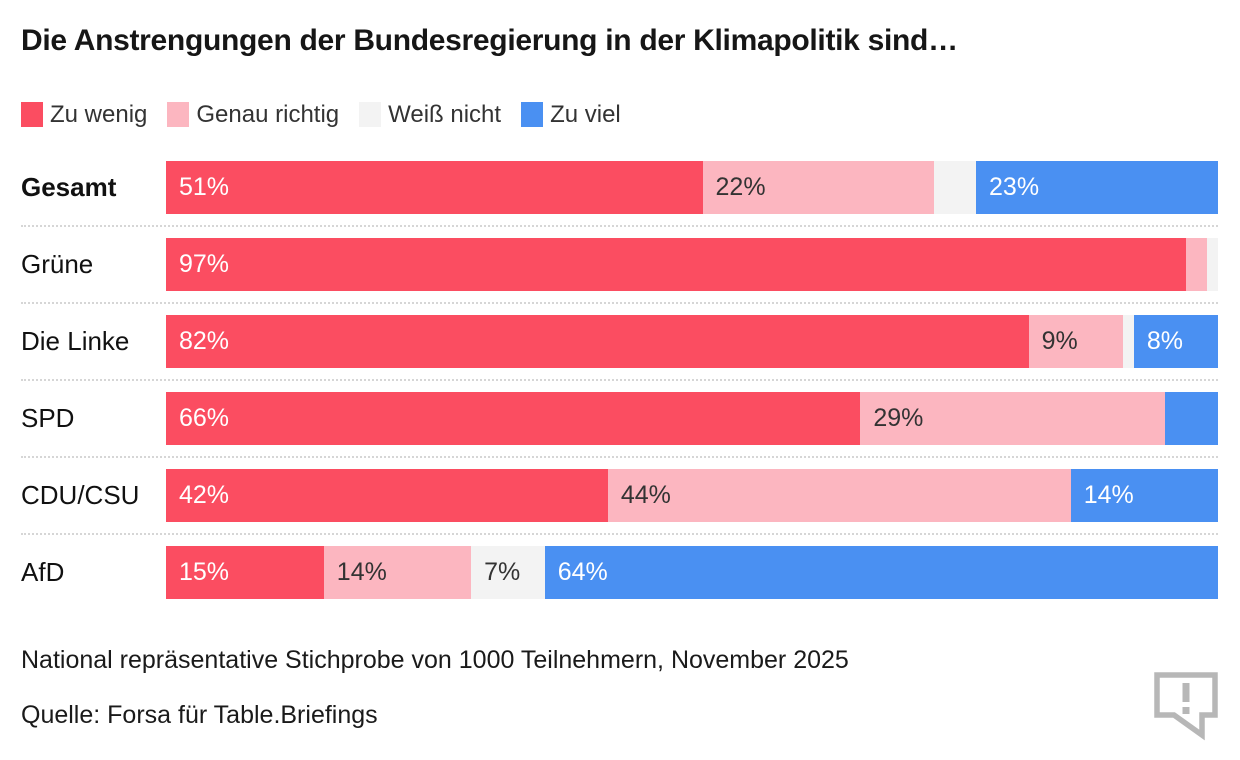 This screenshot has width=1240, height=760. What do you see at coordinates (397, 572) in the screenshot?
I see `bar-segment-genau-richtig: 14%` at bounding box center [397, 572].